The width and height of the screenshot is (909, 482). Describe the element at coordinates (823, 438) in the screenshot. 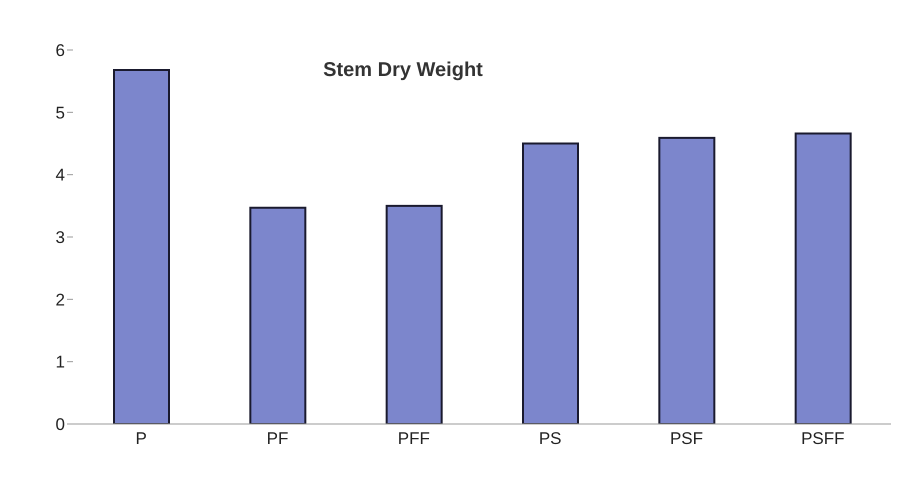

I see `x-tick-label: PSFF` at that location.